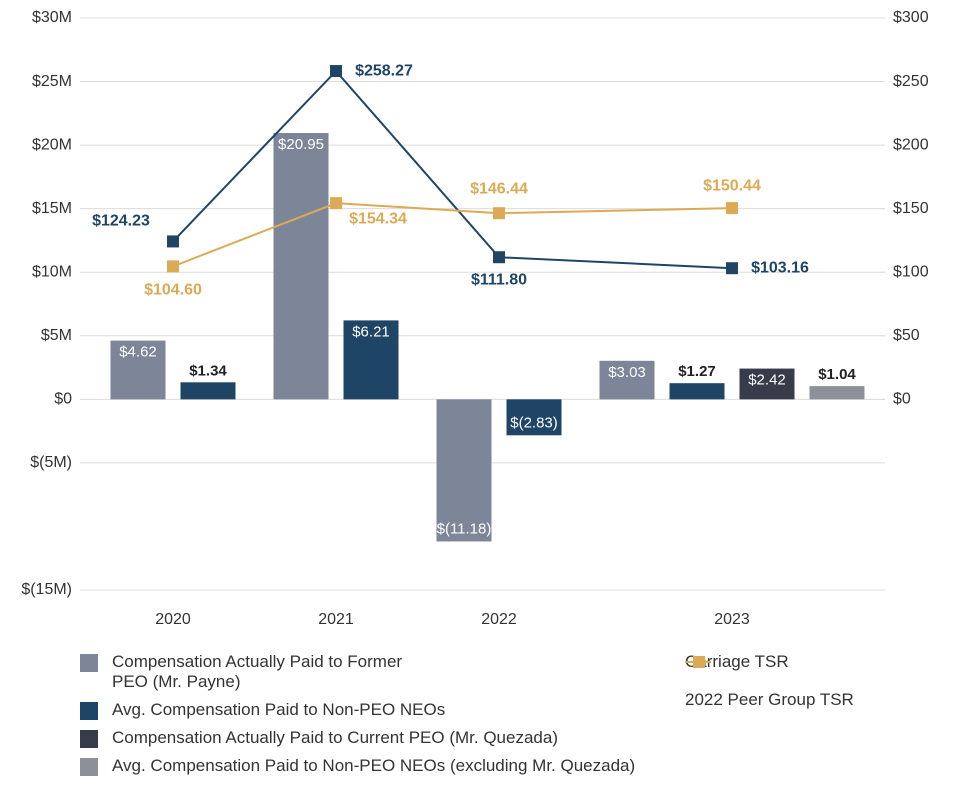 Image resolution: width=956 pixels, height=803 pixels. I want to click on y2-tick-label: $300, so click(911, 17).